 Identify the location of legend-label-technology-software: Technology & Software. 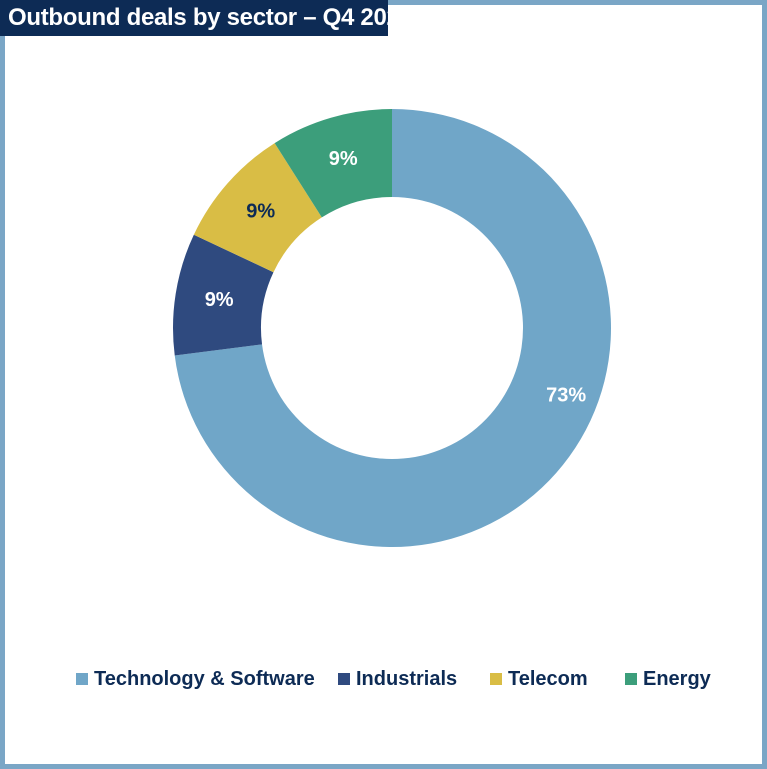
(204, 678).